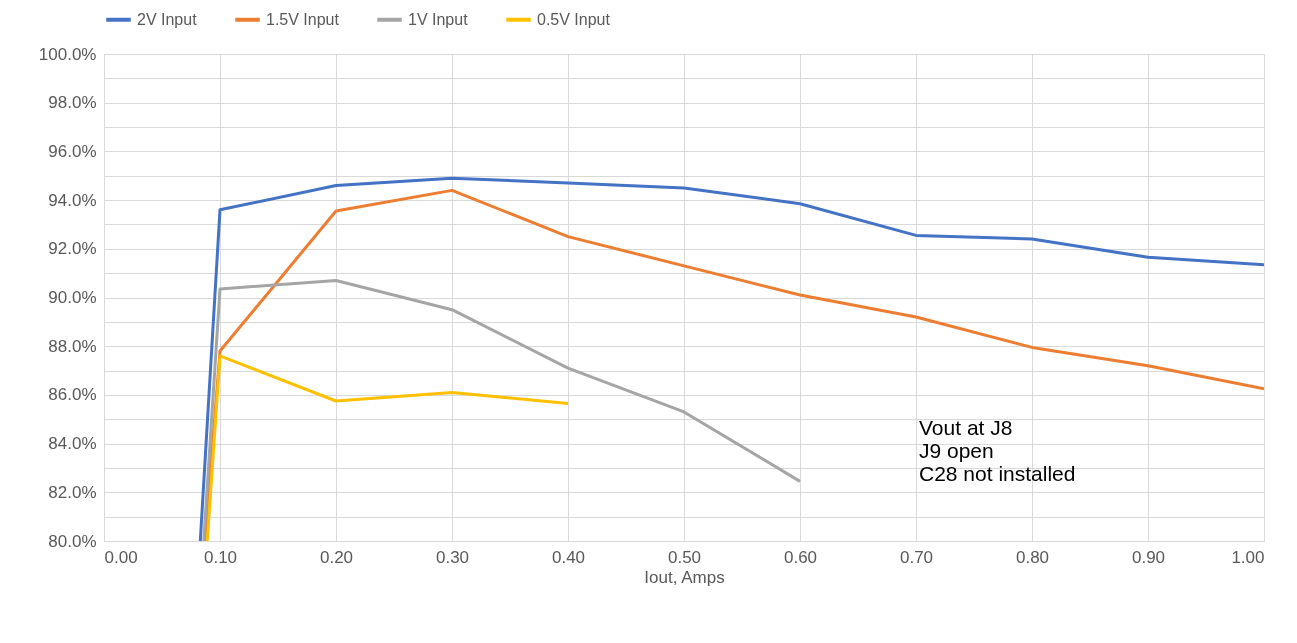 This screenshot has width=1297, height=643. What do you see at coordinates (72, 444) in the screenshot?
I see `y-tick-label: 84.0%` at bounding box center [72, 444].